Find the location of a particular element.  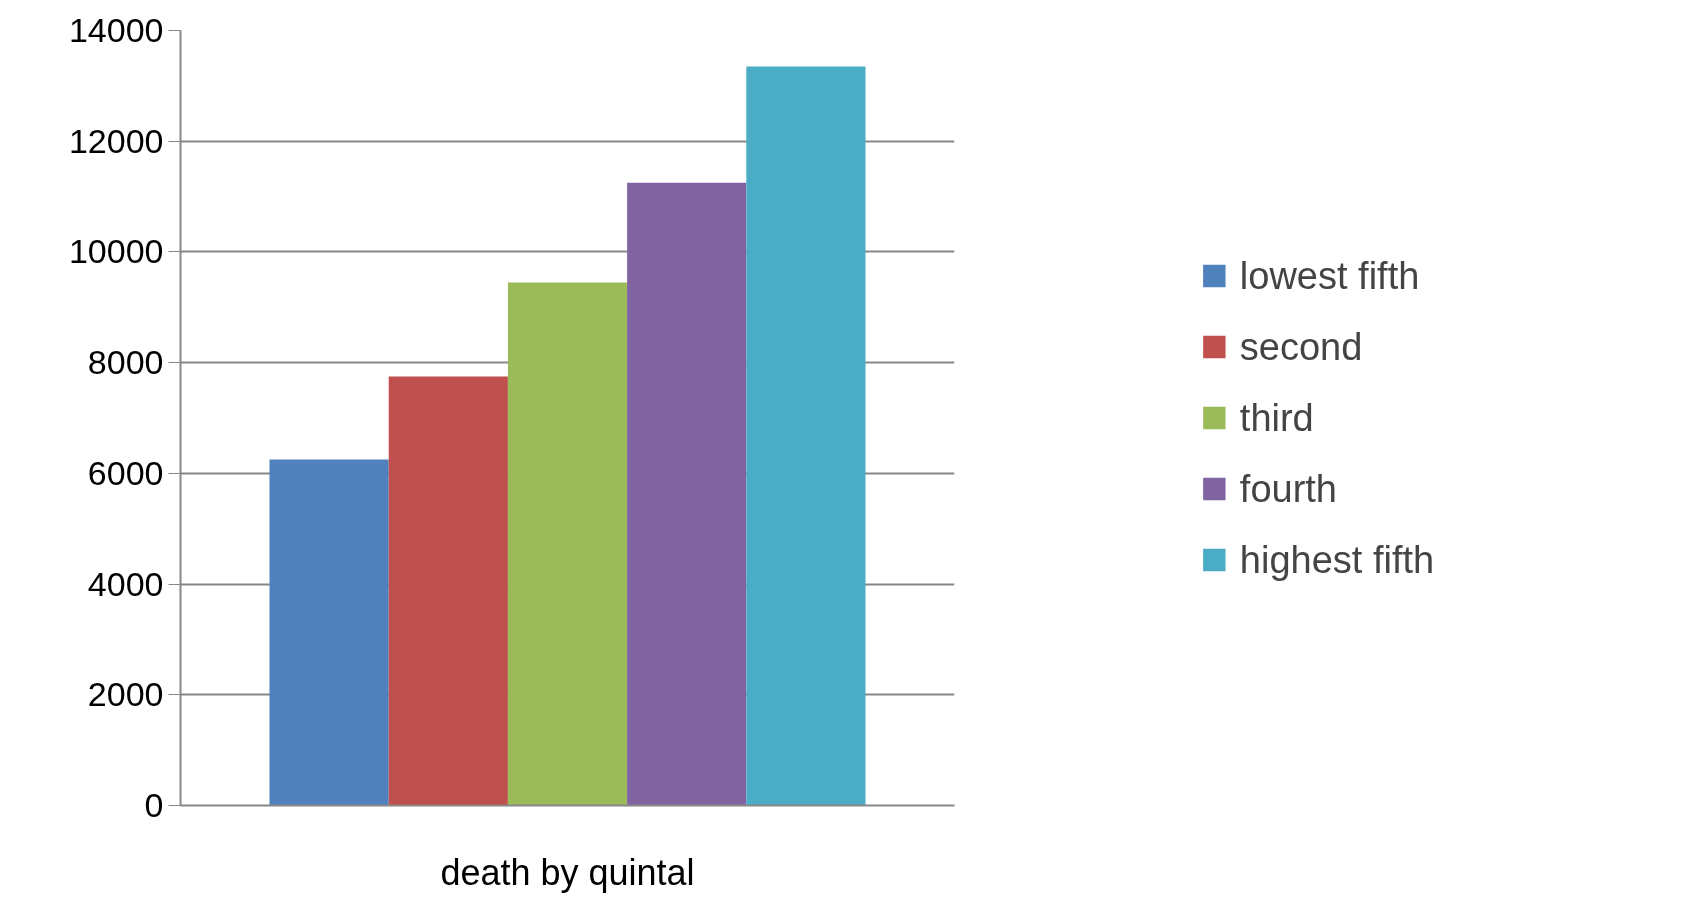

x-tick-label: death by quintal is located at coordinates (567, 872).